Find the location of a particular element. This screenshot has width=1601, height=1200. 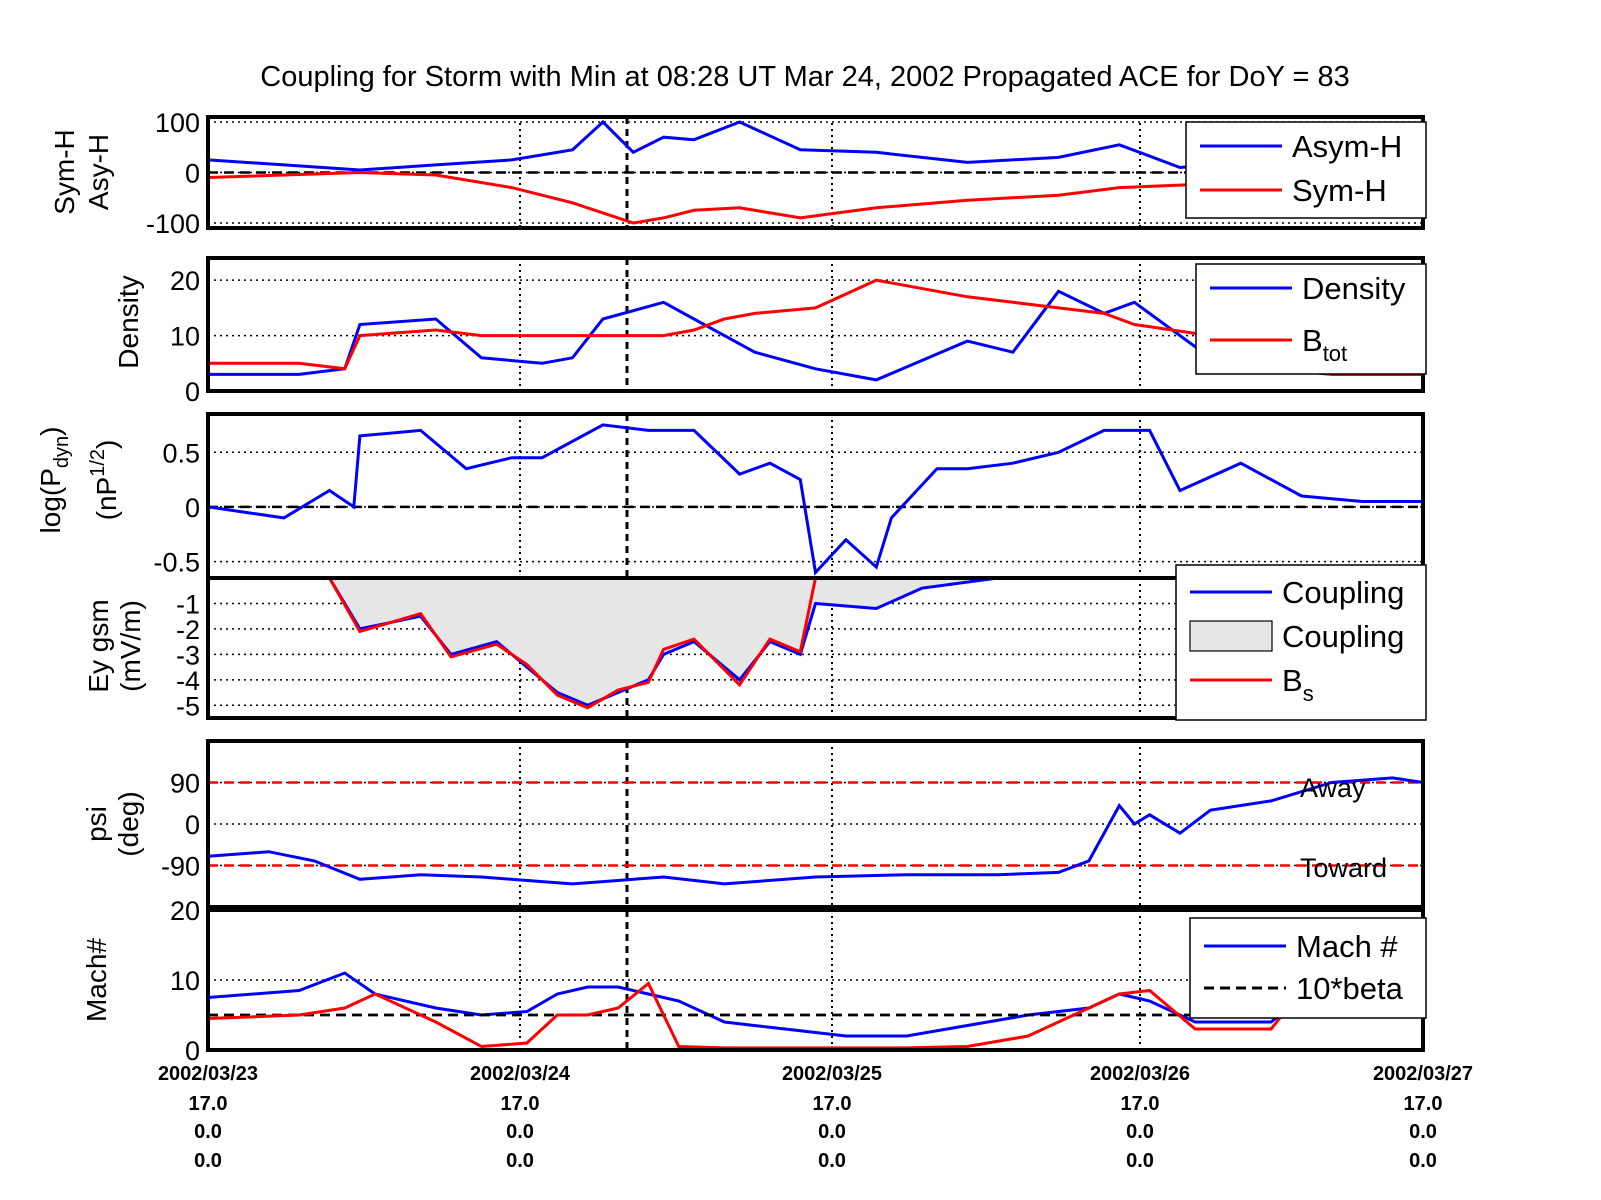

panel-4: -1-2-3-4-5 is located at coordinates (800, 648).